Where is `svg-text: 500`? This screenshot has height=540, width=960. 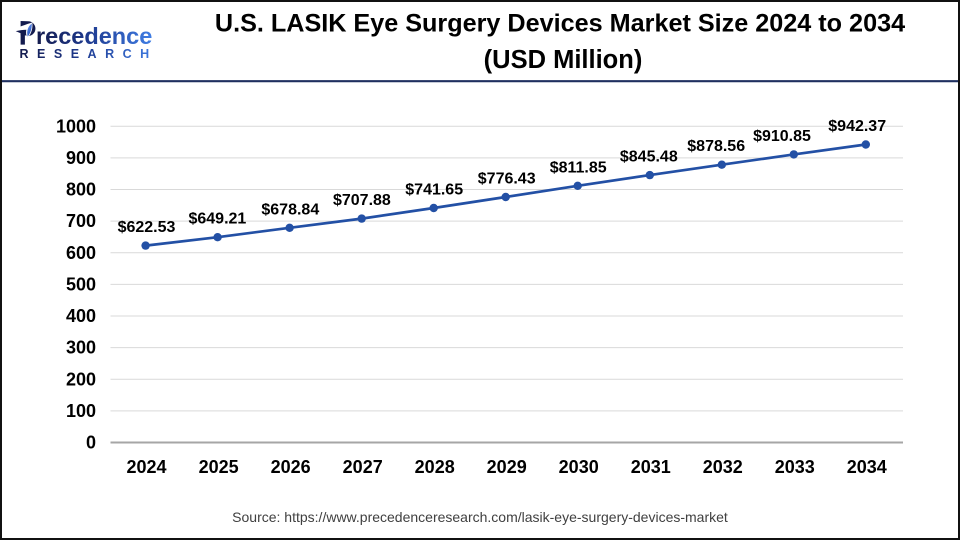 svg-text: 500 is located at coordinates (81, 284).